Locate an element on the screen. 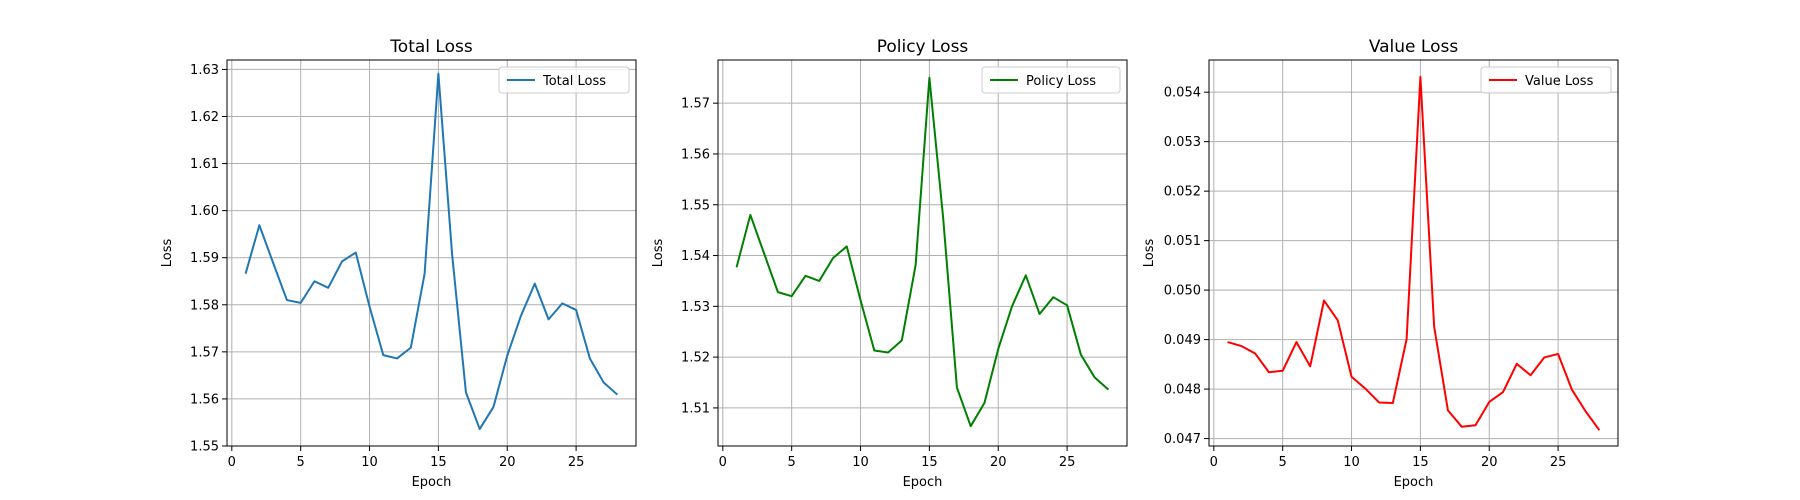 Image resolution: width=1800 pixels, height=500 pixels. legend-label: Value Loss is located at coordinates (1559, 81).